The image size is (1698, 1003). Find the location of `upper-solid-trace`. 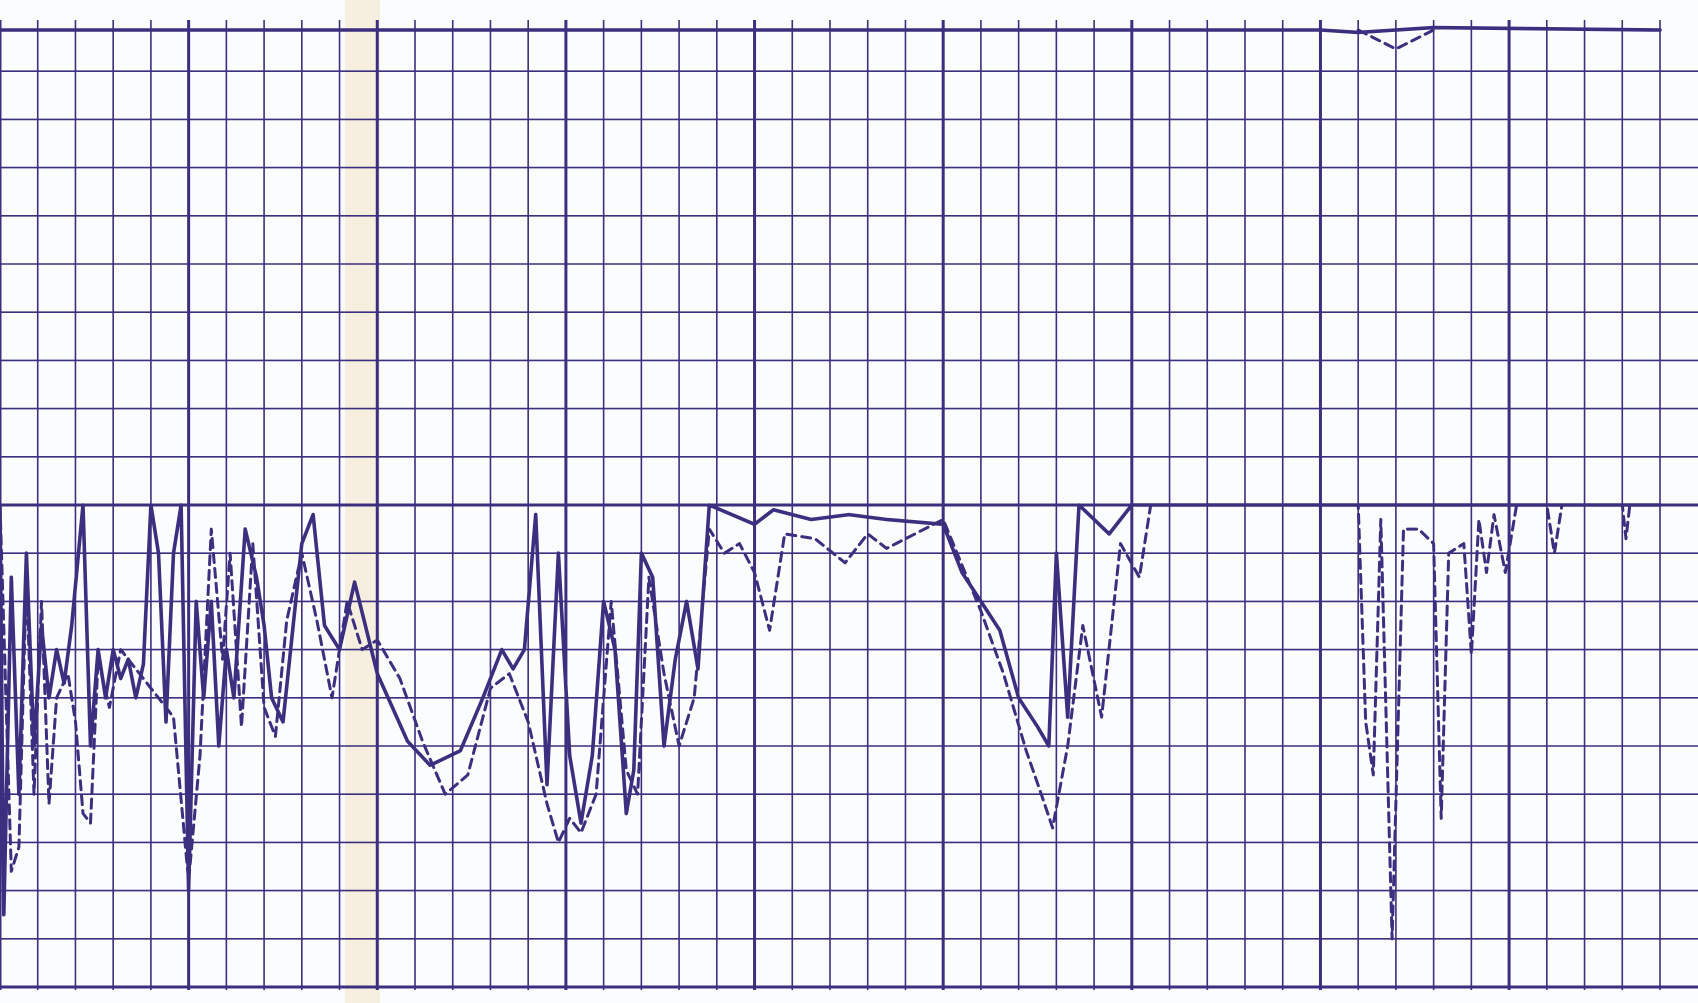

upper-solid-trace is located at coordinates (831, 30).